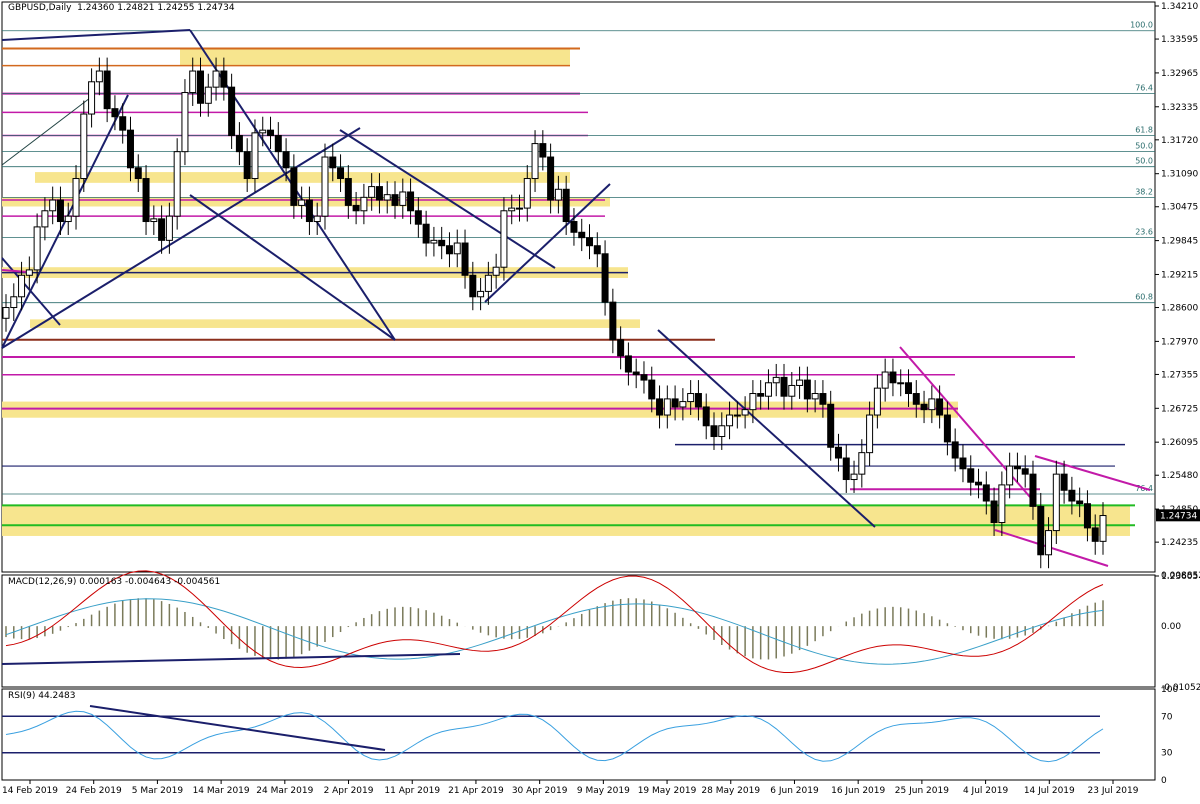  I want to click on price-tick-label: 1.29845, so click(1179, 242).